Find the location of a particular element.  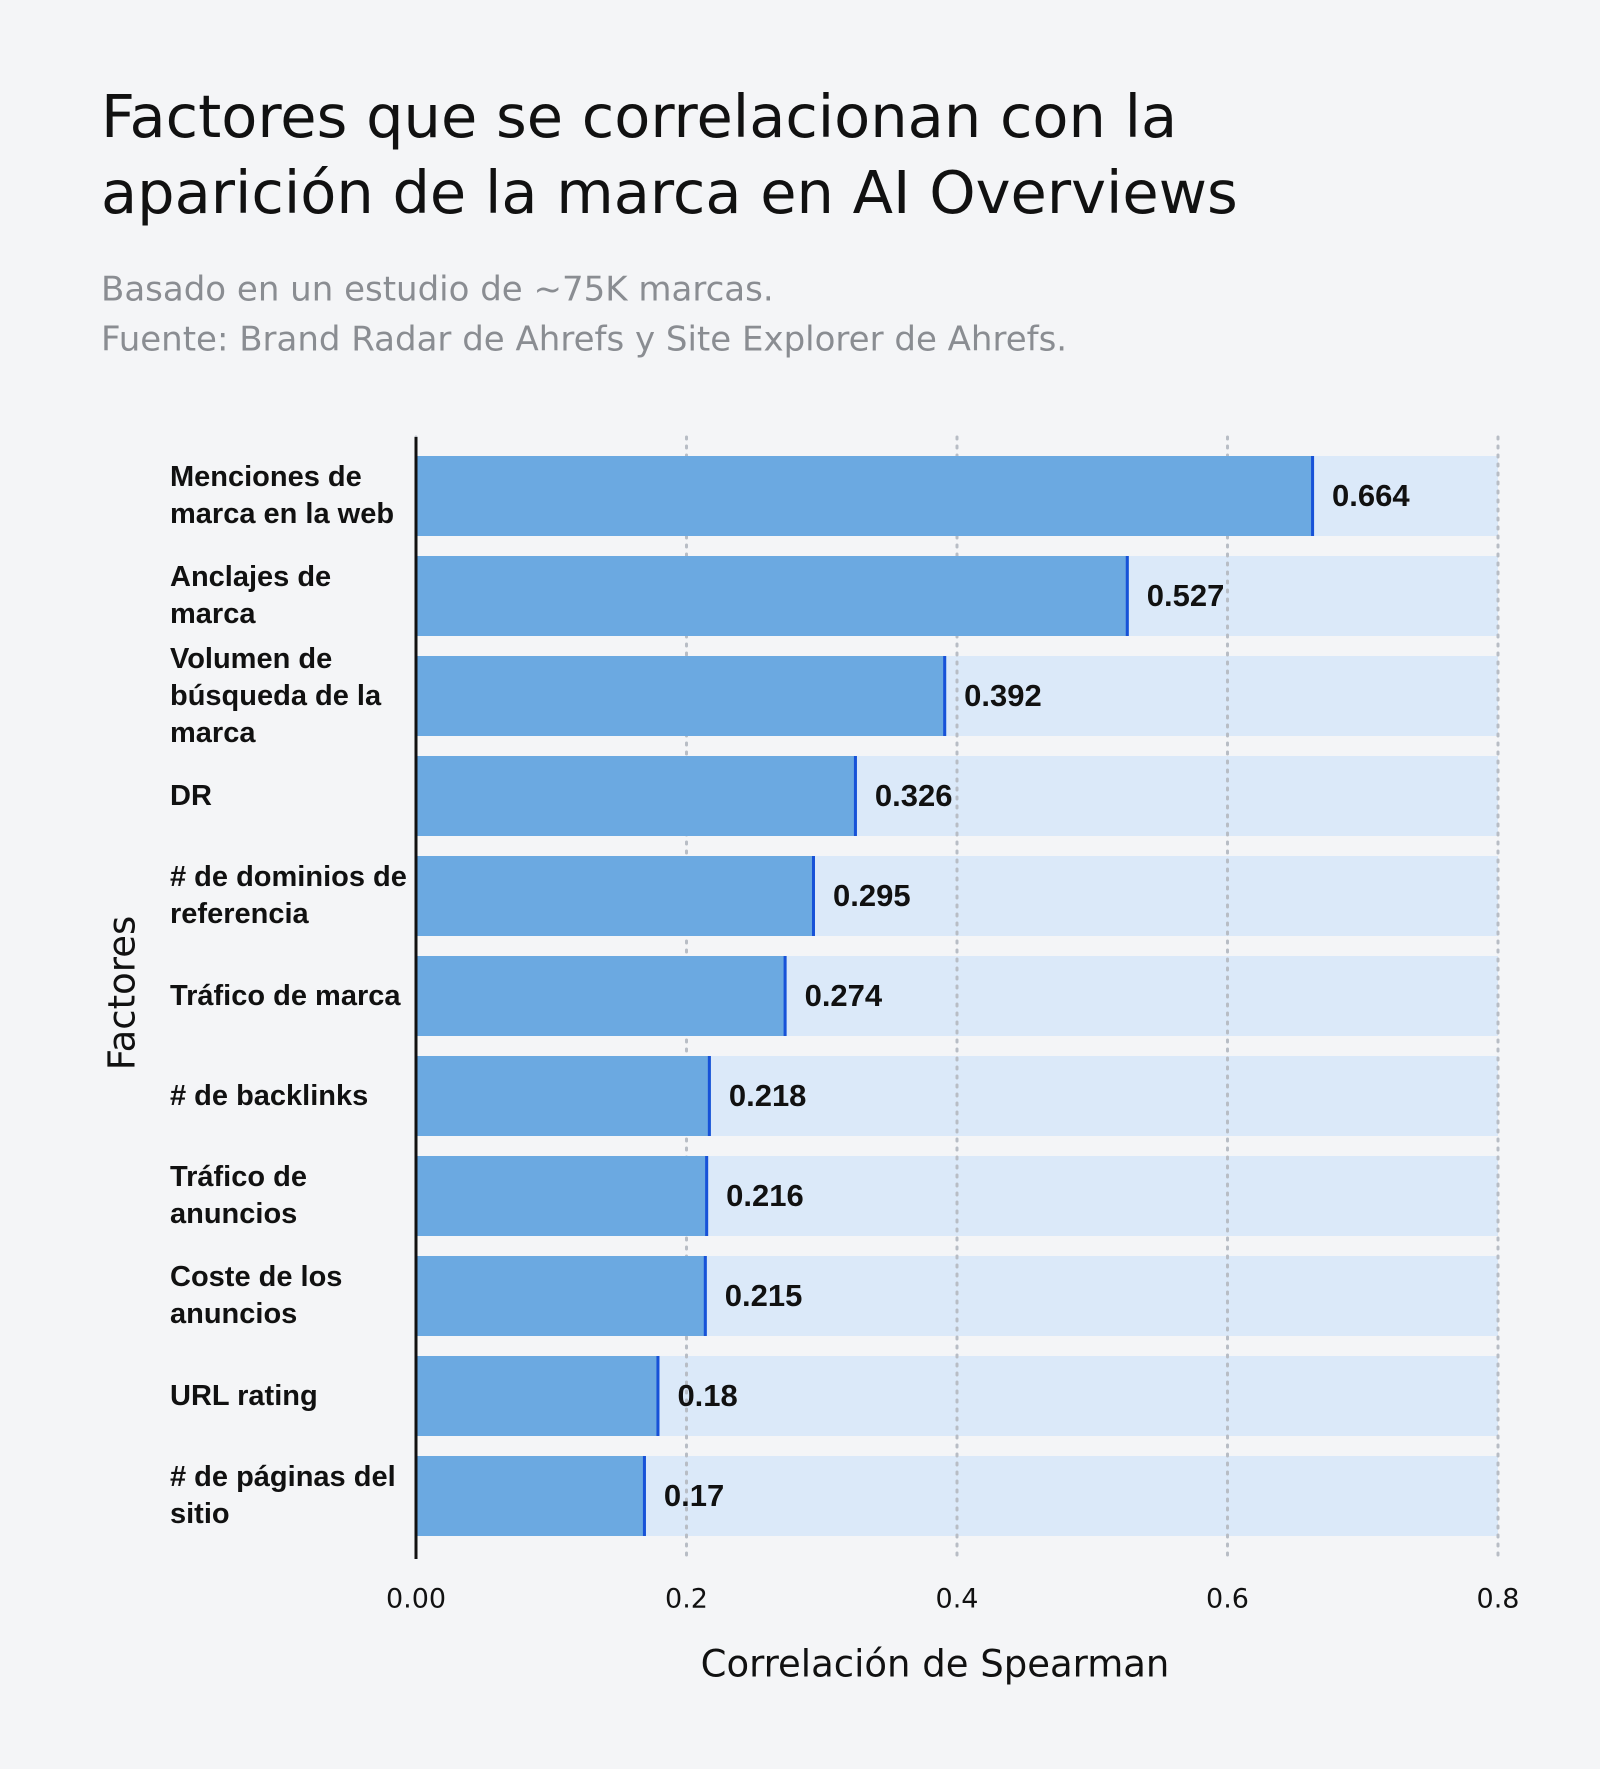

y-tick-label-box: Menciones de marca en la web is located at coordinates (282, 495).